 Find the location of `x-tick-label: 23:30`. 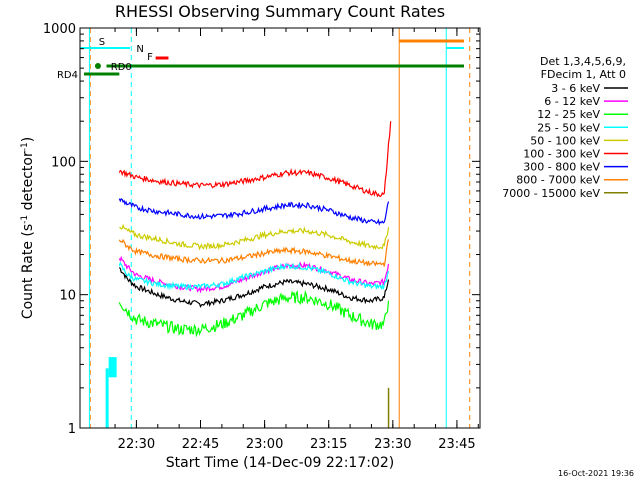

x-tick-label: 23:30 is located at coordinates (392, 444).